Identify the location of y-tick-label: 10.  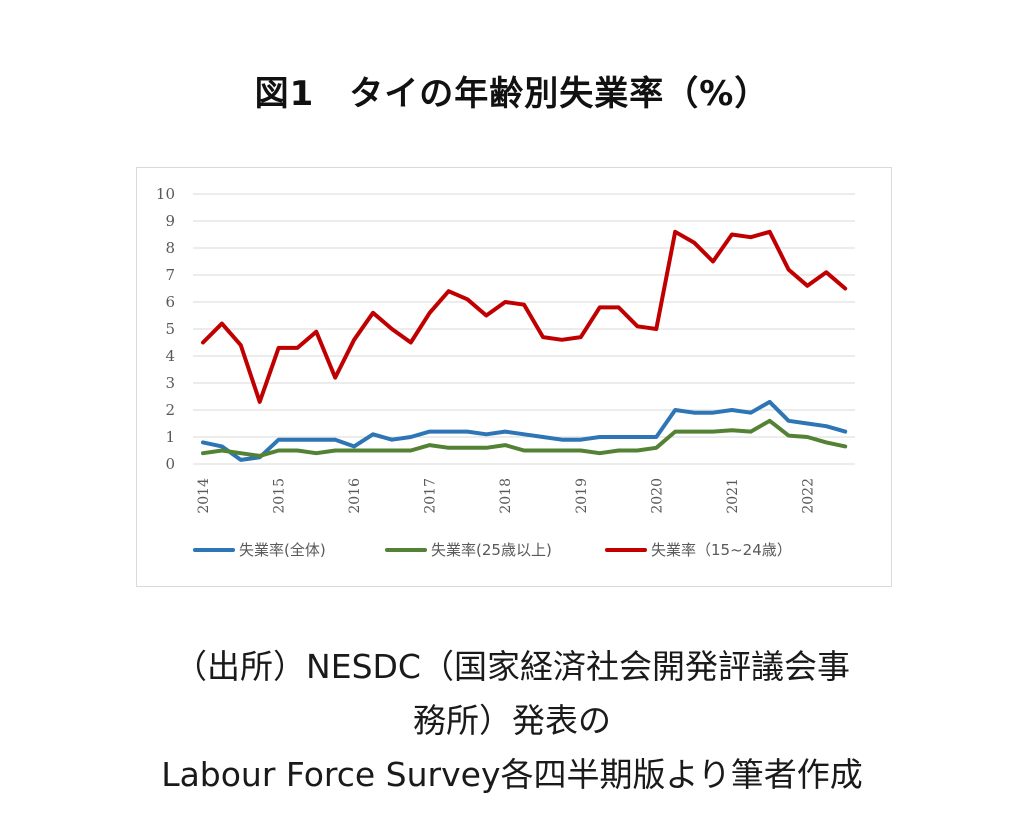
(165, 194).